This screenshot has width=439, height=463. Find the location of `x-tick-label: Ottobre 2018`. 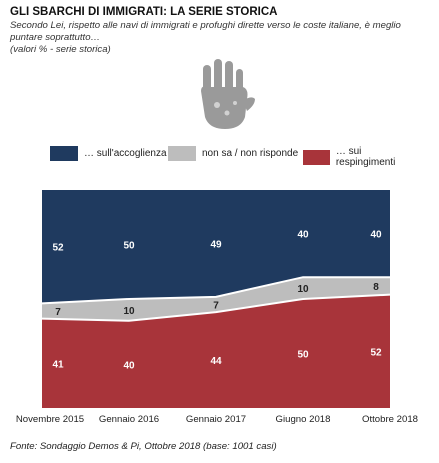

x-tick-label: Ottobre 2018 is located at coordinates (390, 419).